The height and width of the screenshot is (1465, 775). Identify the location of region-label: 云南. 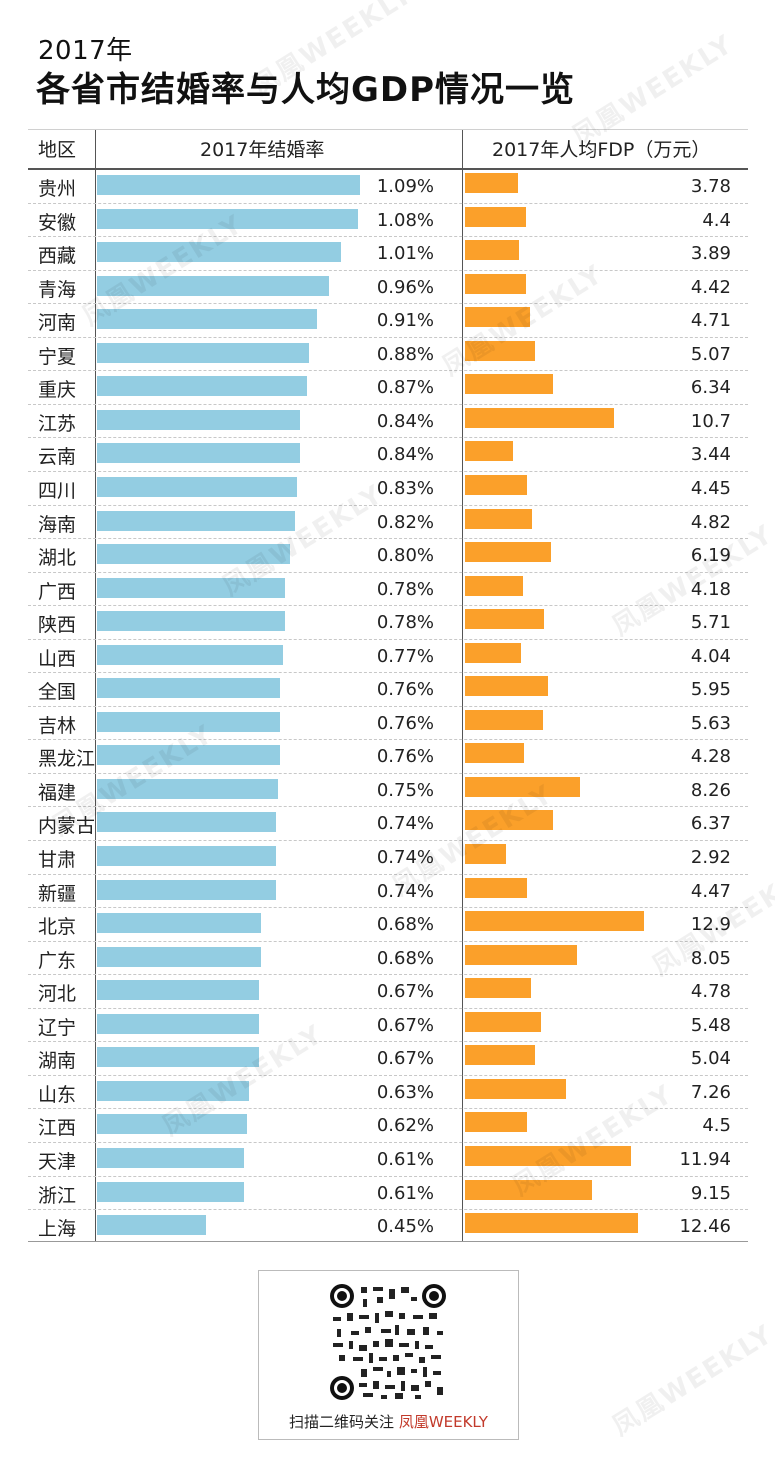
(57, 457).